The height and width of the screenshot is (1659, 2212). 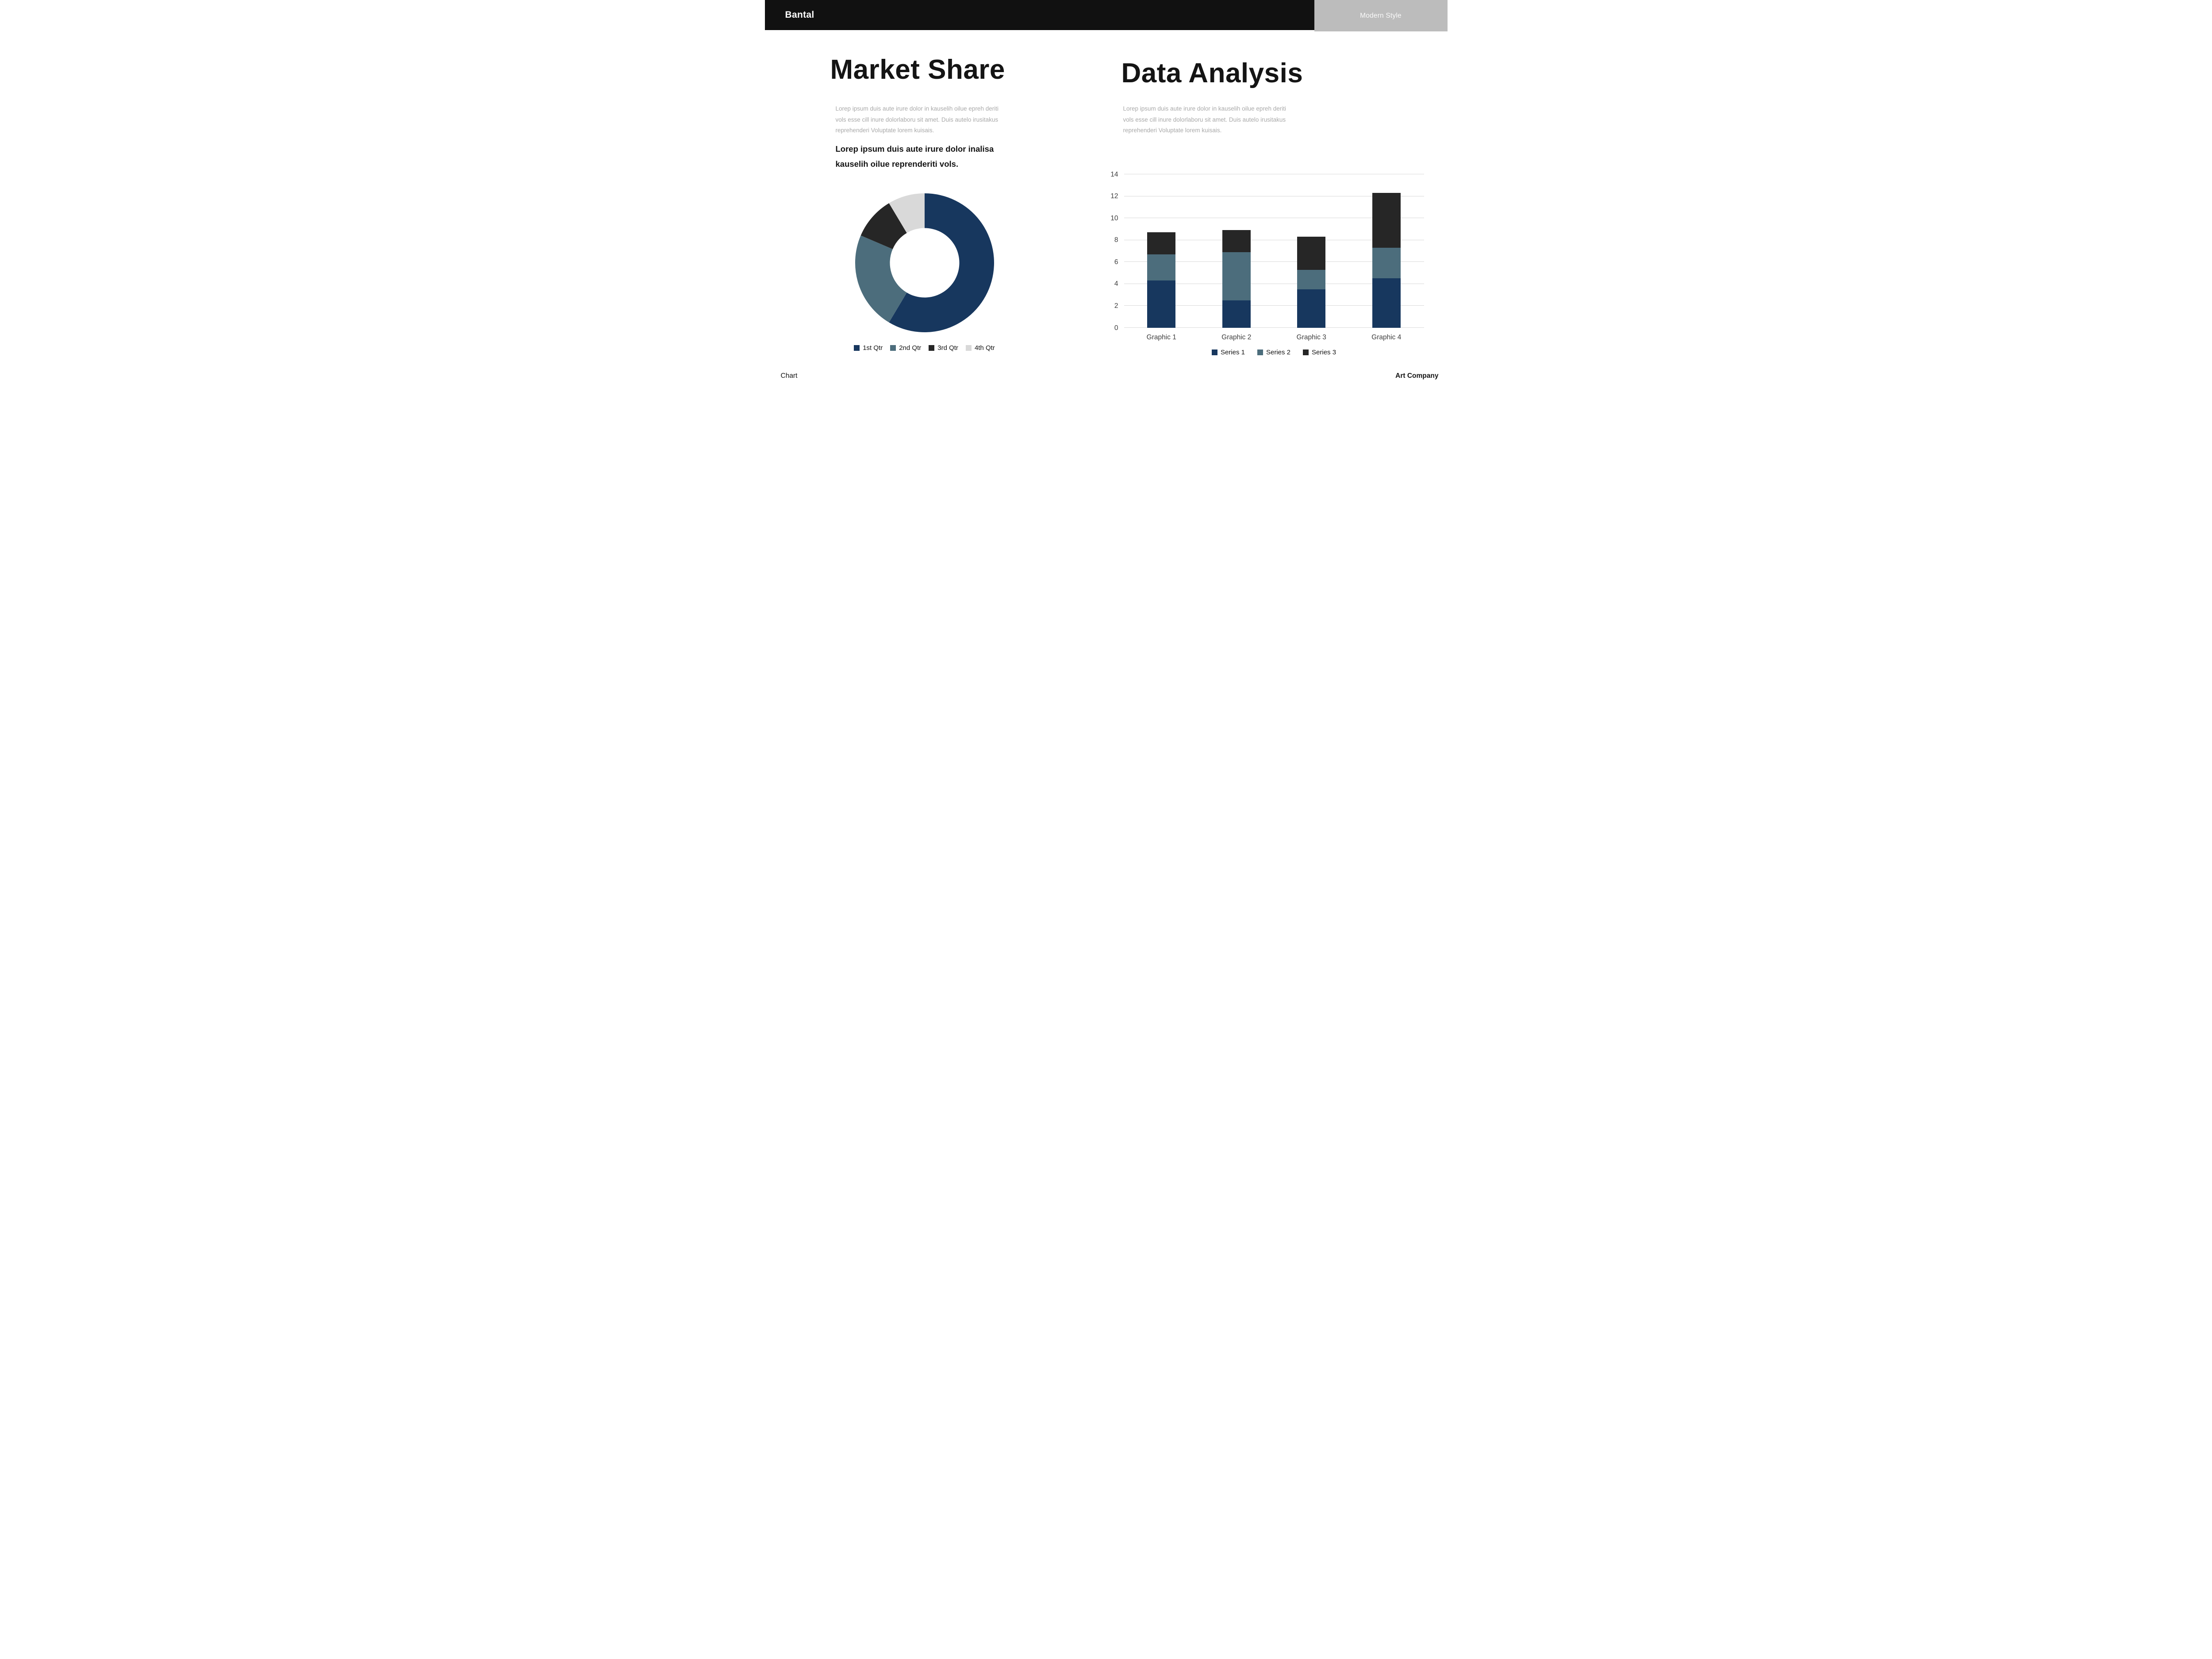 I want to click on y-axis-tick-label: 8, so click(x=1116, y=240).